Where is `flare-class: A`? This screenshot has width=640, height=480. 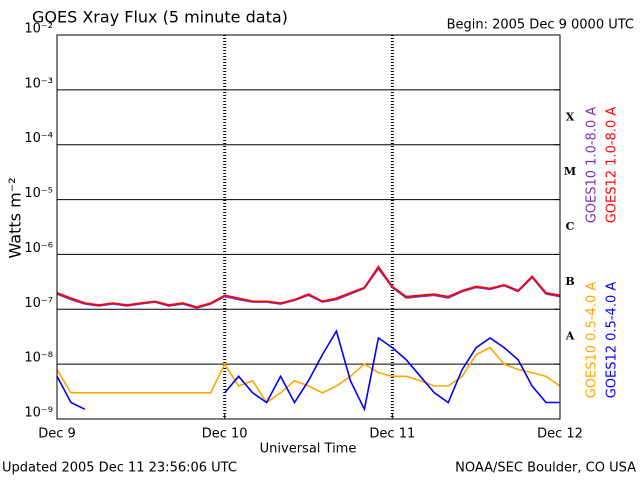
flare-class: A is located at coordinates (570, 336).